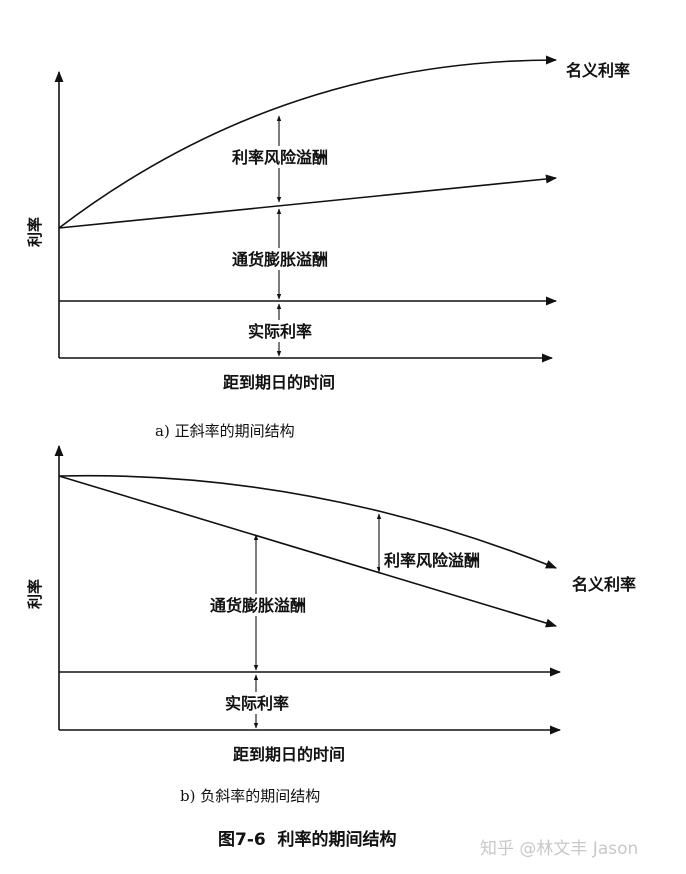 This screenshot has width=686, height=874. What do you see at coordinates (250, 796) in the screenshot?
I see `panel-b-subcaption: b) 负斜率的期间结构` at bounding box center [250, 796].